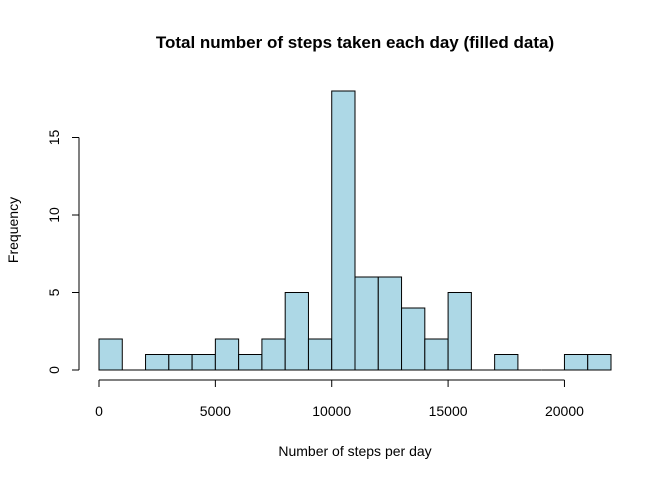 This screenshot has height=480, width=672. Describe the element at coordinates (99, 411) in the screenshot. I see `x-tick-label: 0` at that location.